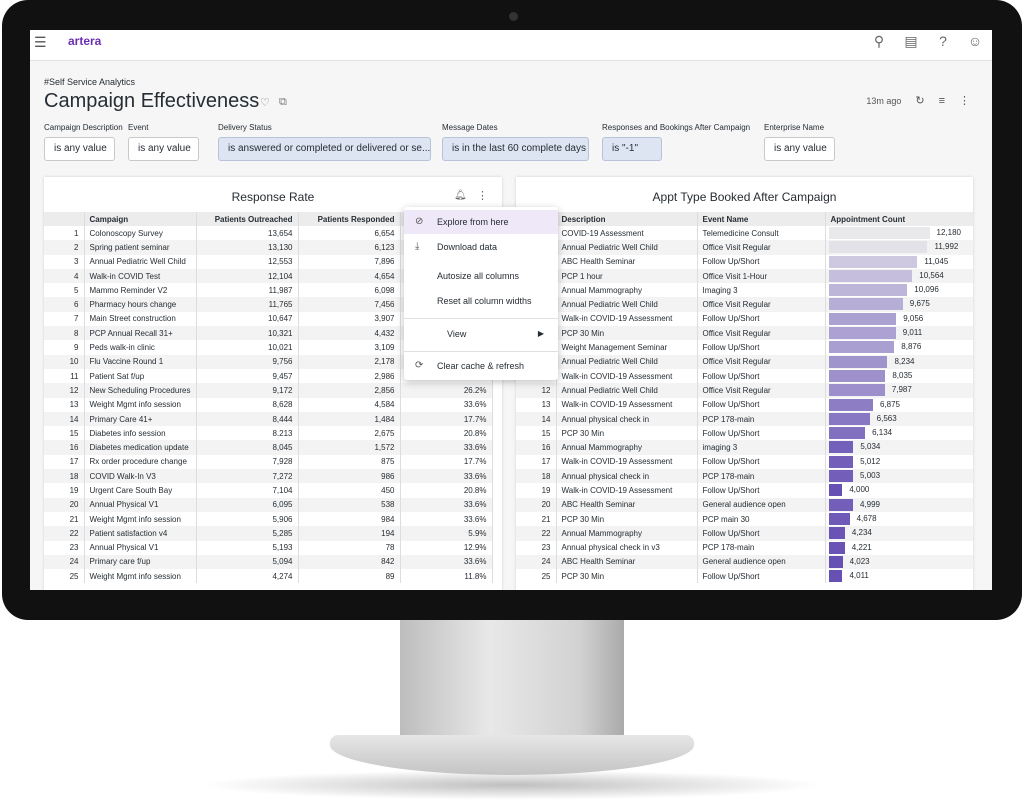 The width and height of the screenshot is (1024, 811). Describe the element at coordinates (273, 197) in the screenshot. I see `tile-title: Response Rate` at that location.